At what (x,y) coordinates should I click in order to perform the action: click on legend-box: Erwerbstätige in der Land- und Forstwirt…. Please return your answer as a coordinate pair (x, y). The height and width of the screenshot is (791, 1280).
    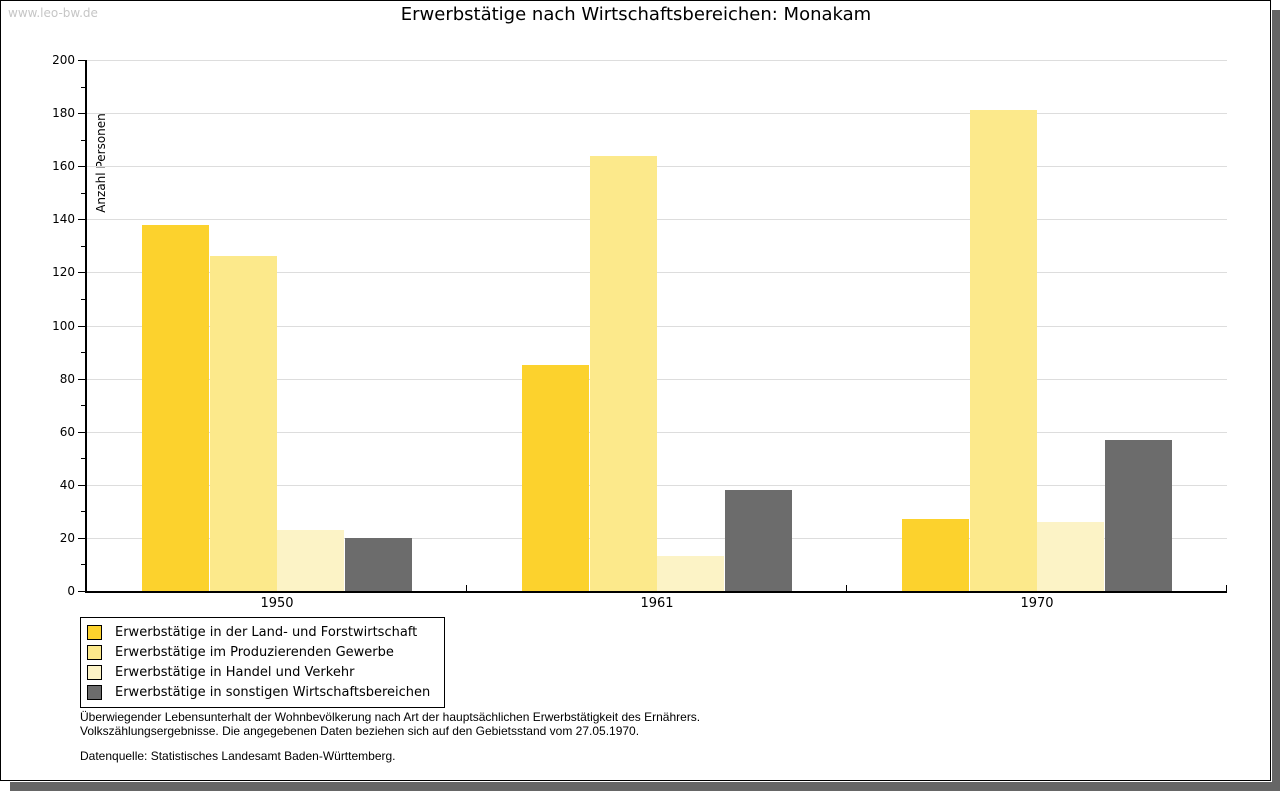
    Looking at the image, I should click on (263, 662).